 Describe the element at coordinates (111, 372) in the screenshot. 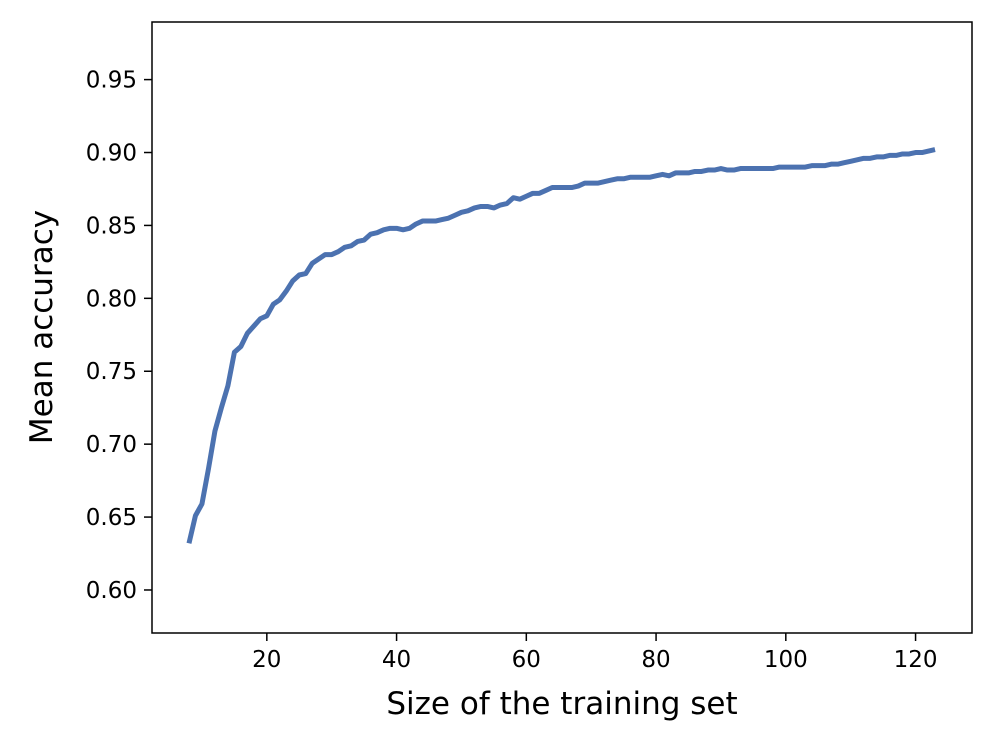

I see `y-tick-label: 0.75` at that location.